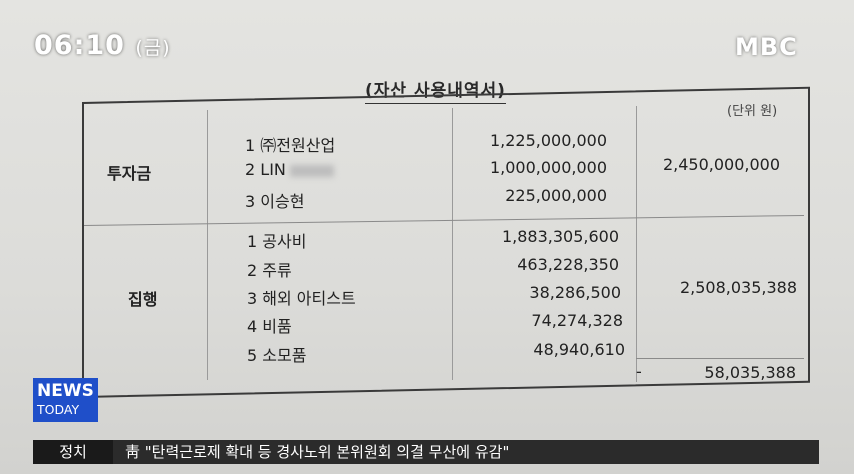  I want to click on balance-amount: 58,035,388, so click(750, 372).